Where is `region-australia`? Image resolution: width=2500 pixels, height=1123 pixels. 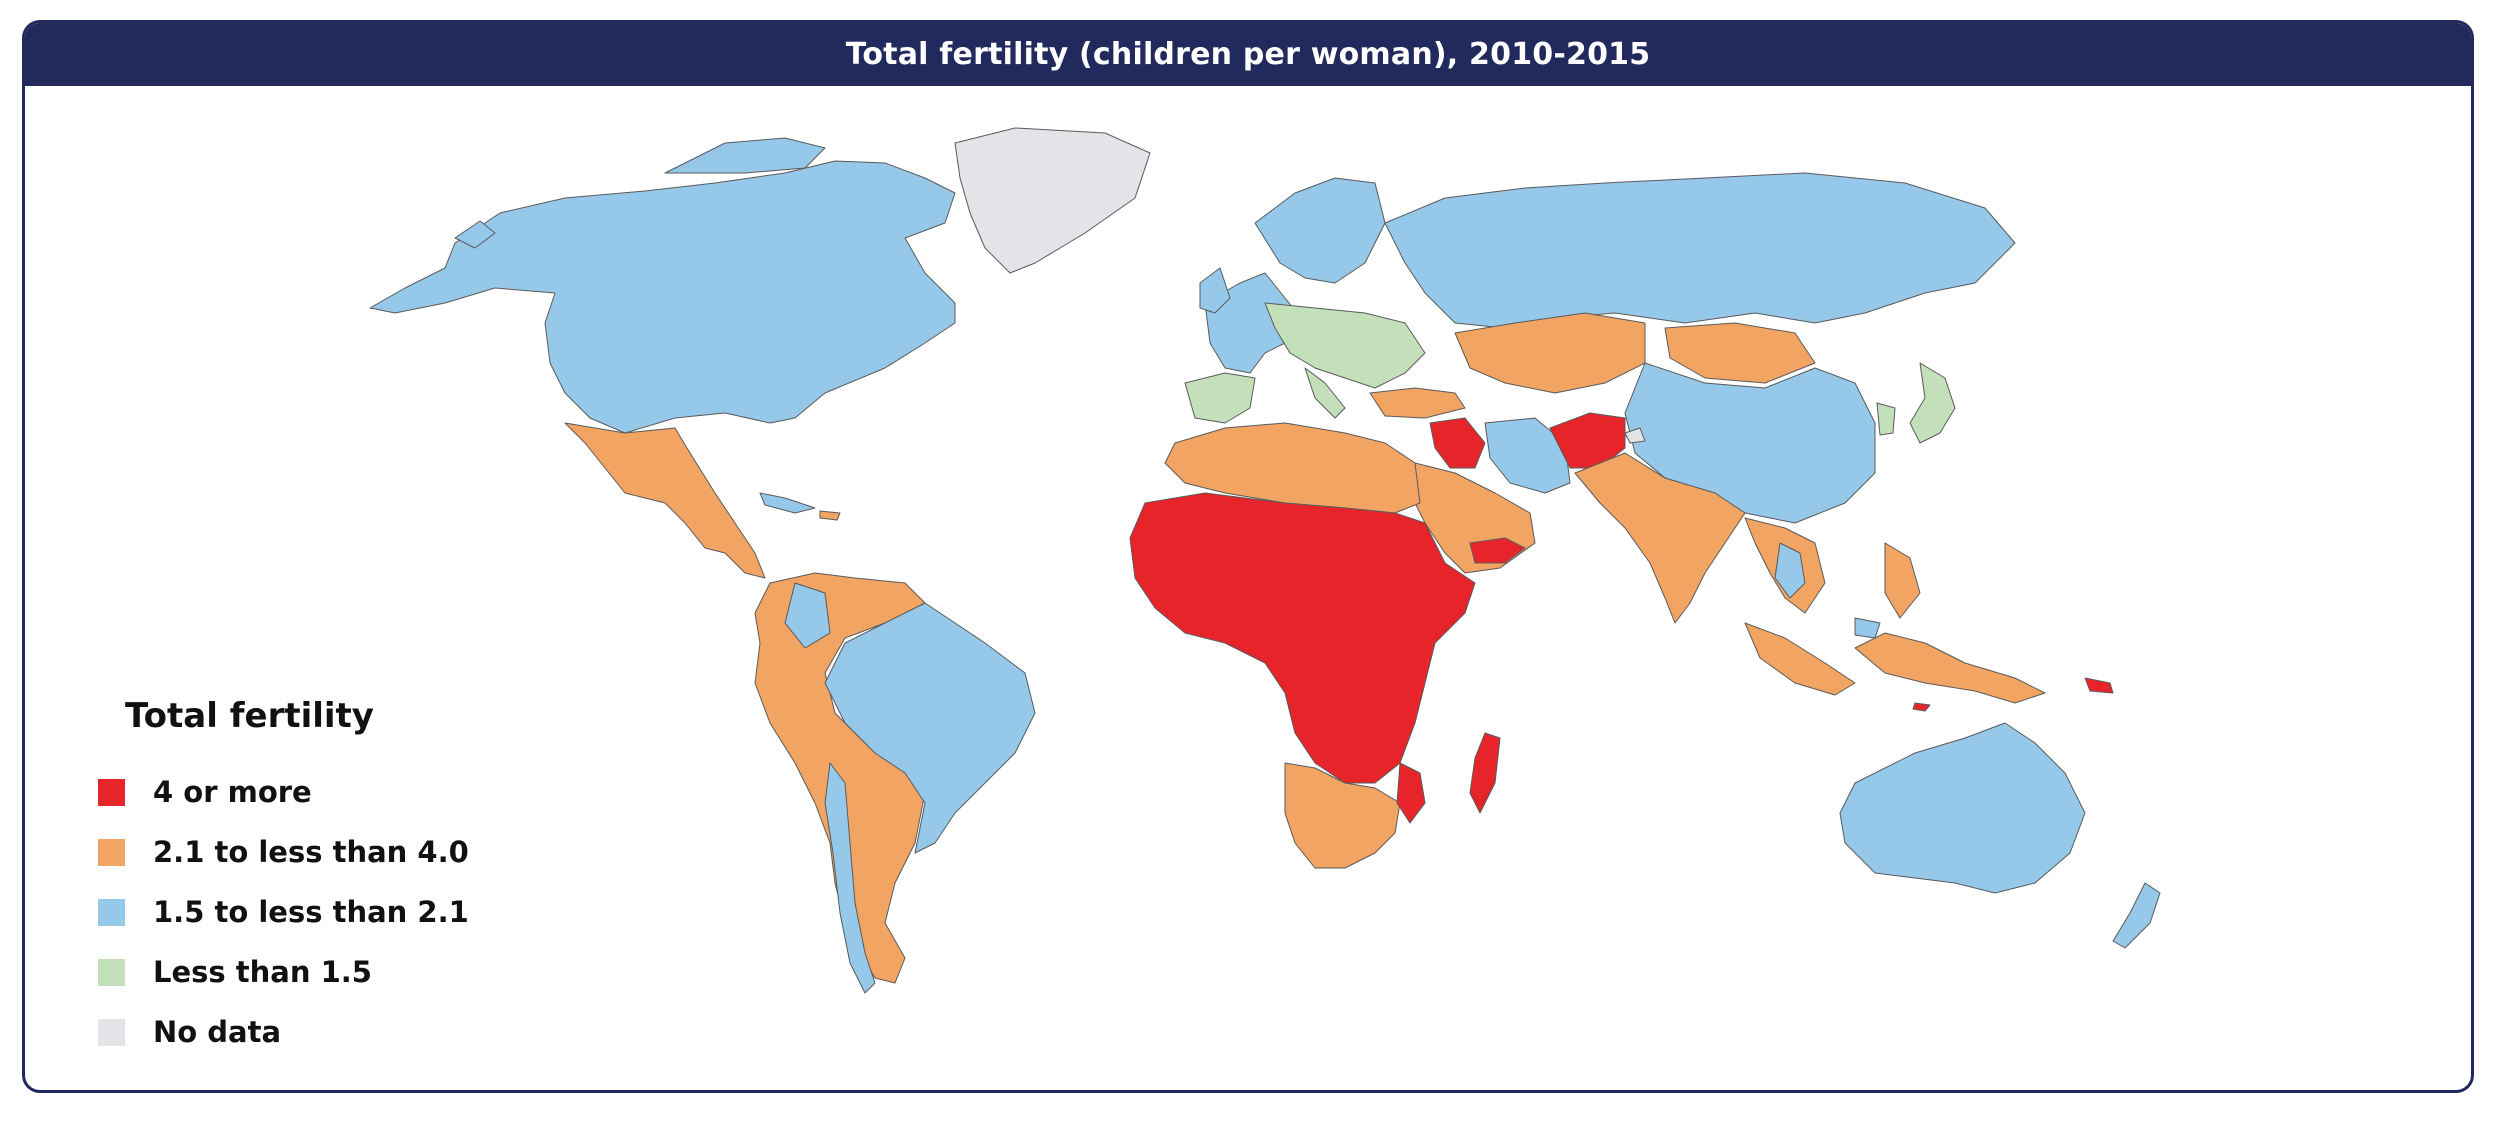 region-australia is located at coordinates (1962, 808).